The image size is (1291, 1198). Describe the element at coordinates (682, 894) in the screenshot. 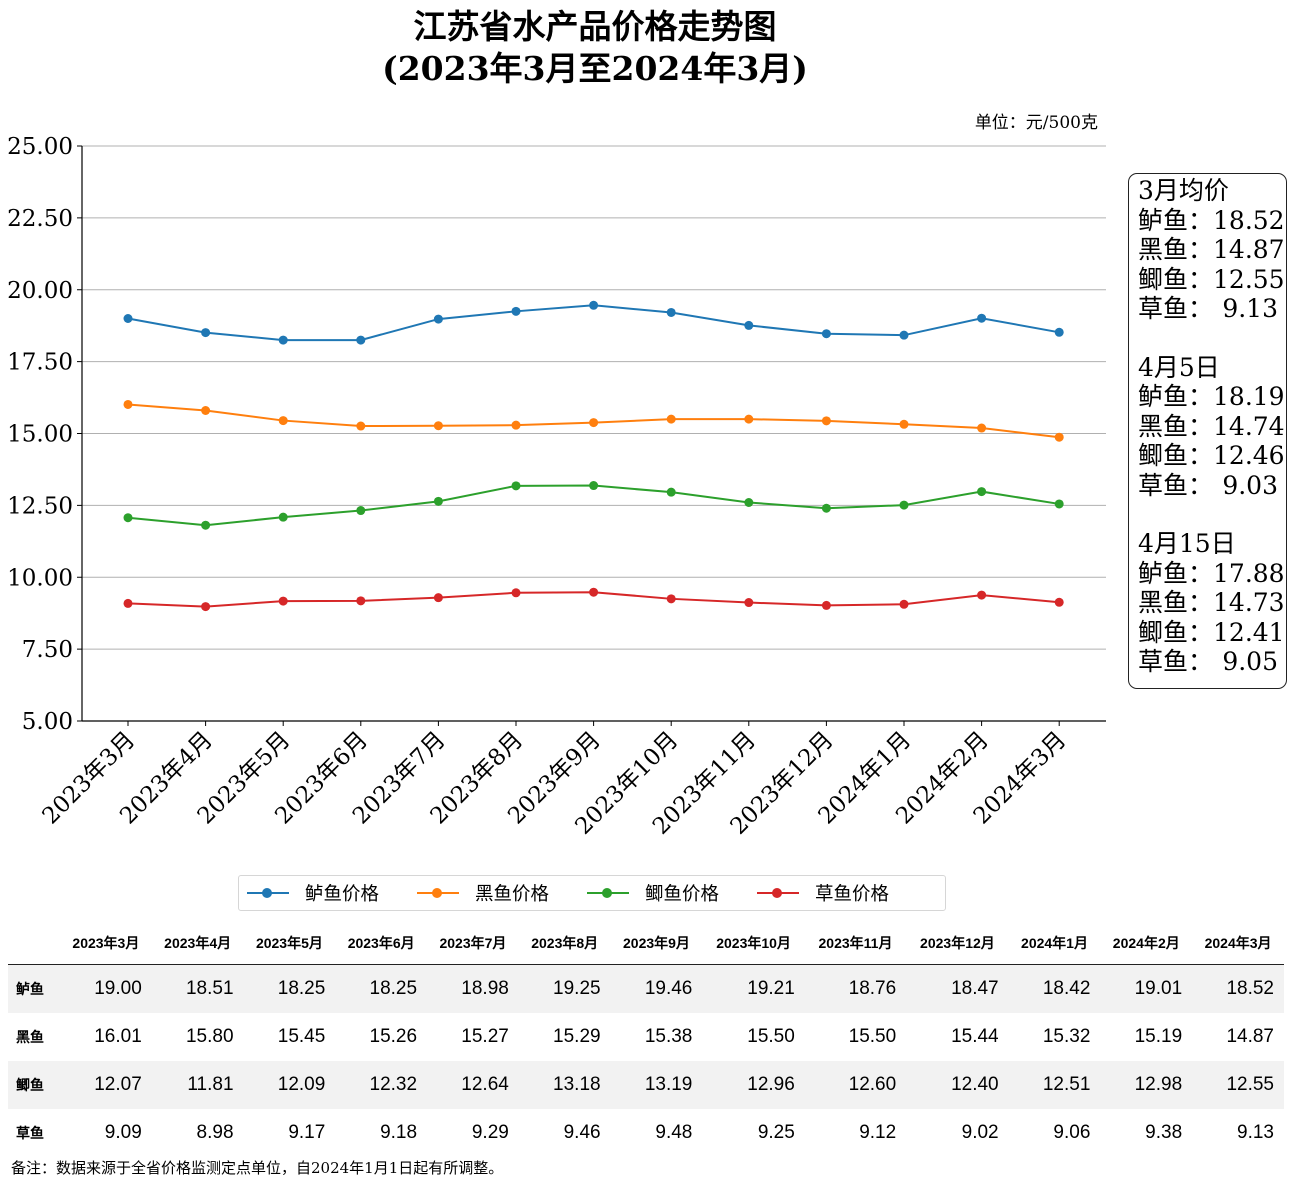

I see `legend-label: 鲫鱼价格` at that location.